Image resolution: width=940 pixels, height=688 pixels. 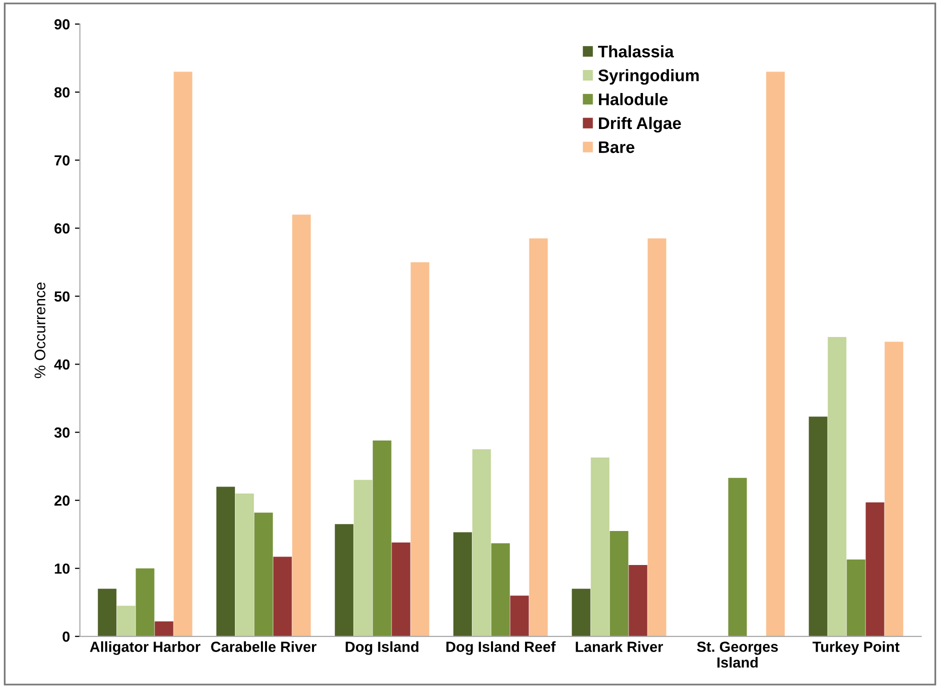 I want to click on x-tick-label: Dog Island Reef, so click(x=501, y=648).